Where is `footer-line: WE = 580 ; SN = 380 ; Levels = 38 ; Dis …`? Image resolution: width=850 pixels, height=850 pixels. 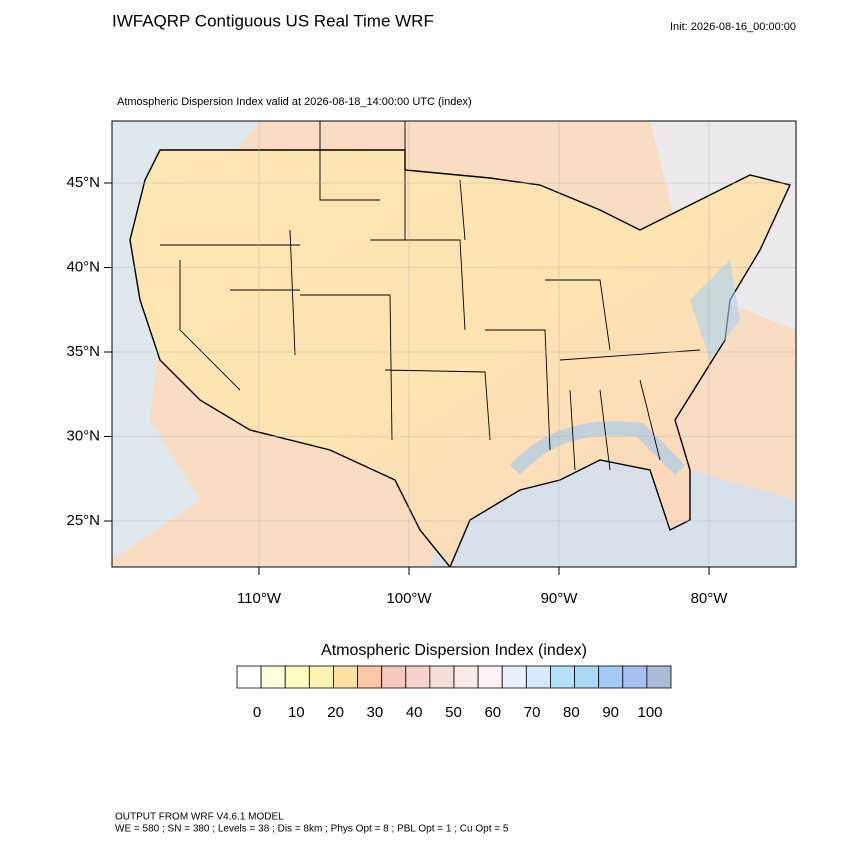 footer-line: WE = 580 ; SN = 380 ; Levels = 38 ; Dis … is located at coordinates (312, 829).